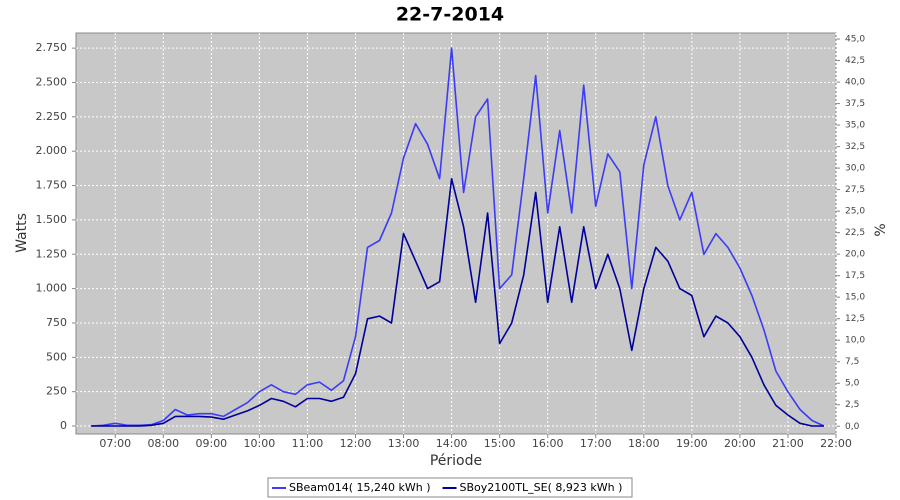 The width and height of the screenshot is (900, 500). What do you see at coordinates (450, 15) in the screenshot?
I see `chart-title: 22-7-2014` at bounding box center [450, 15].